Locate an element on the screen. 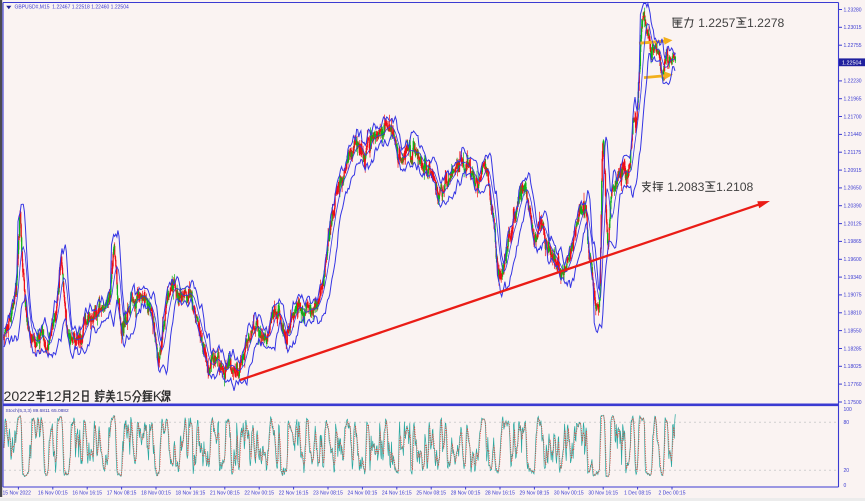 Image resolution: width=865 pixels, height=501 pixels. svg-text: 28 Nov 16:15 is located at coordinates (500, 494).